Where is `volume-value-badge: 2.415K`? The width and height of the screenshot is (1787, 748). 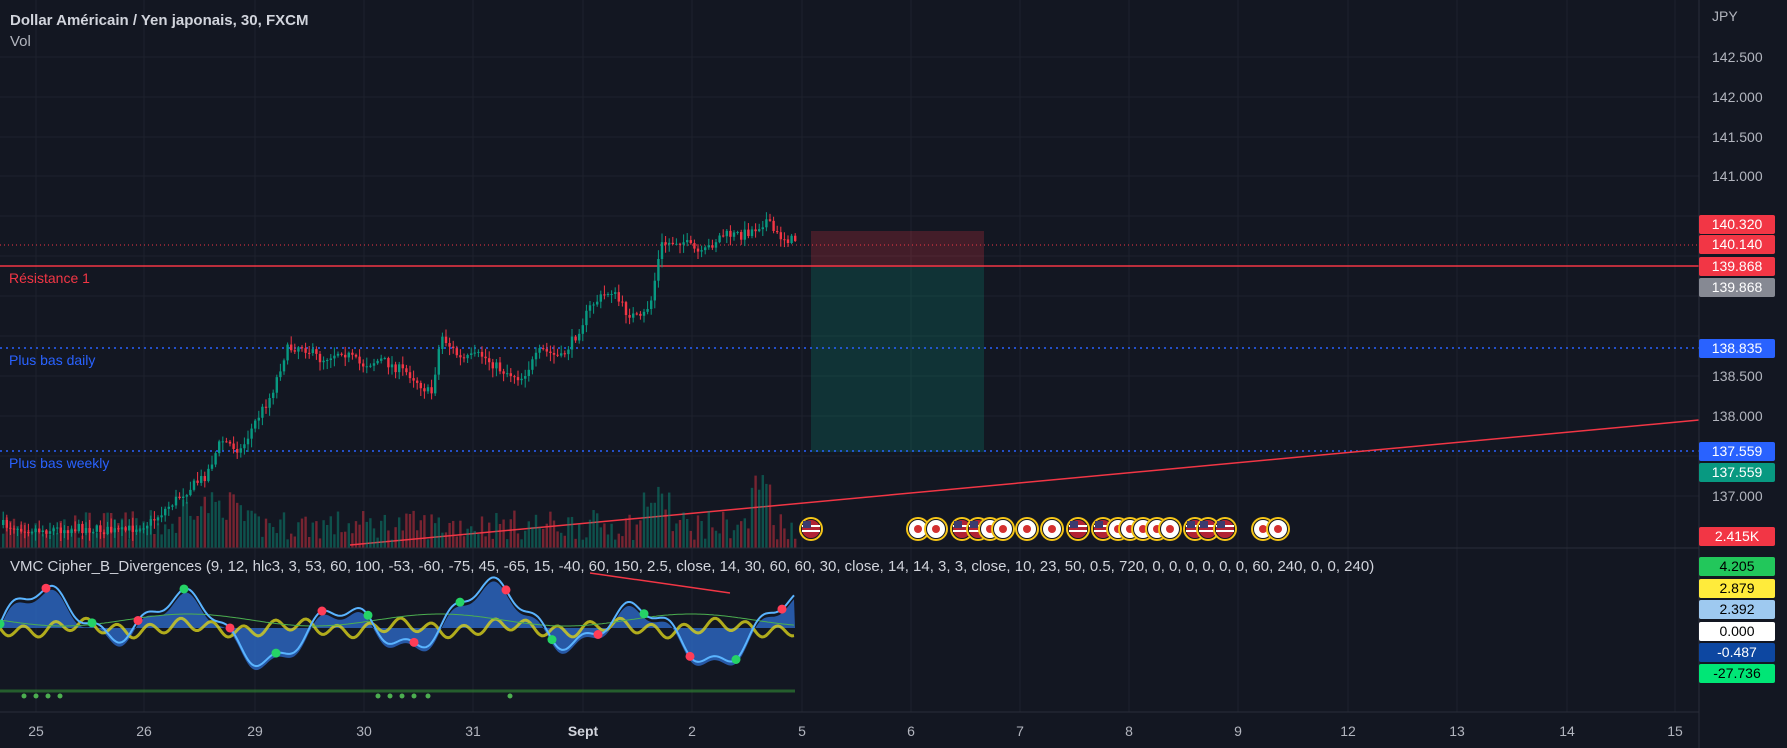
volume-value-badge: 2.415K is located at coordinates (1737, 536).